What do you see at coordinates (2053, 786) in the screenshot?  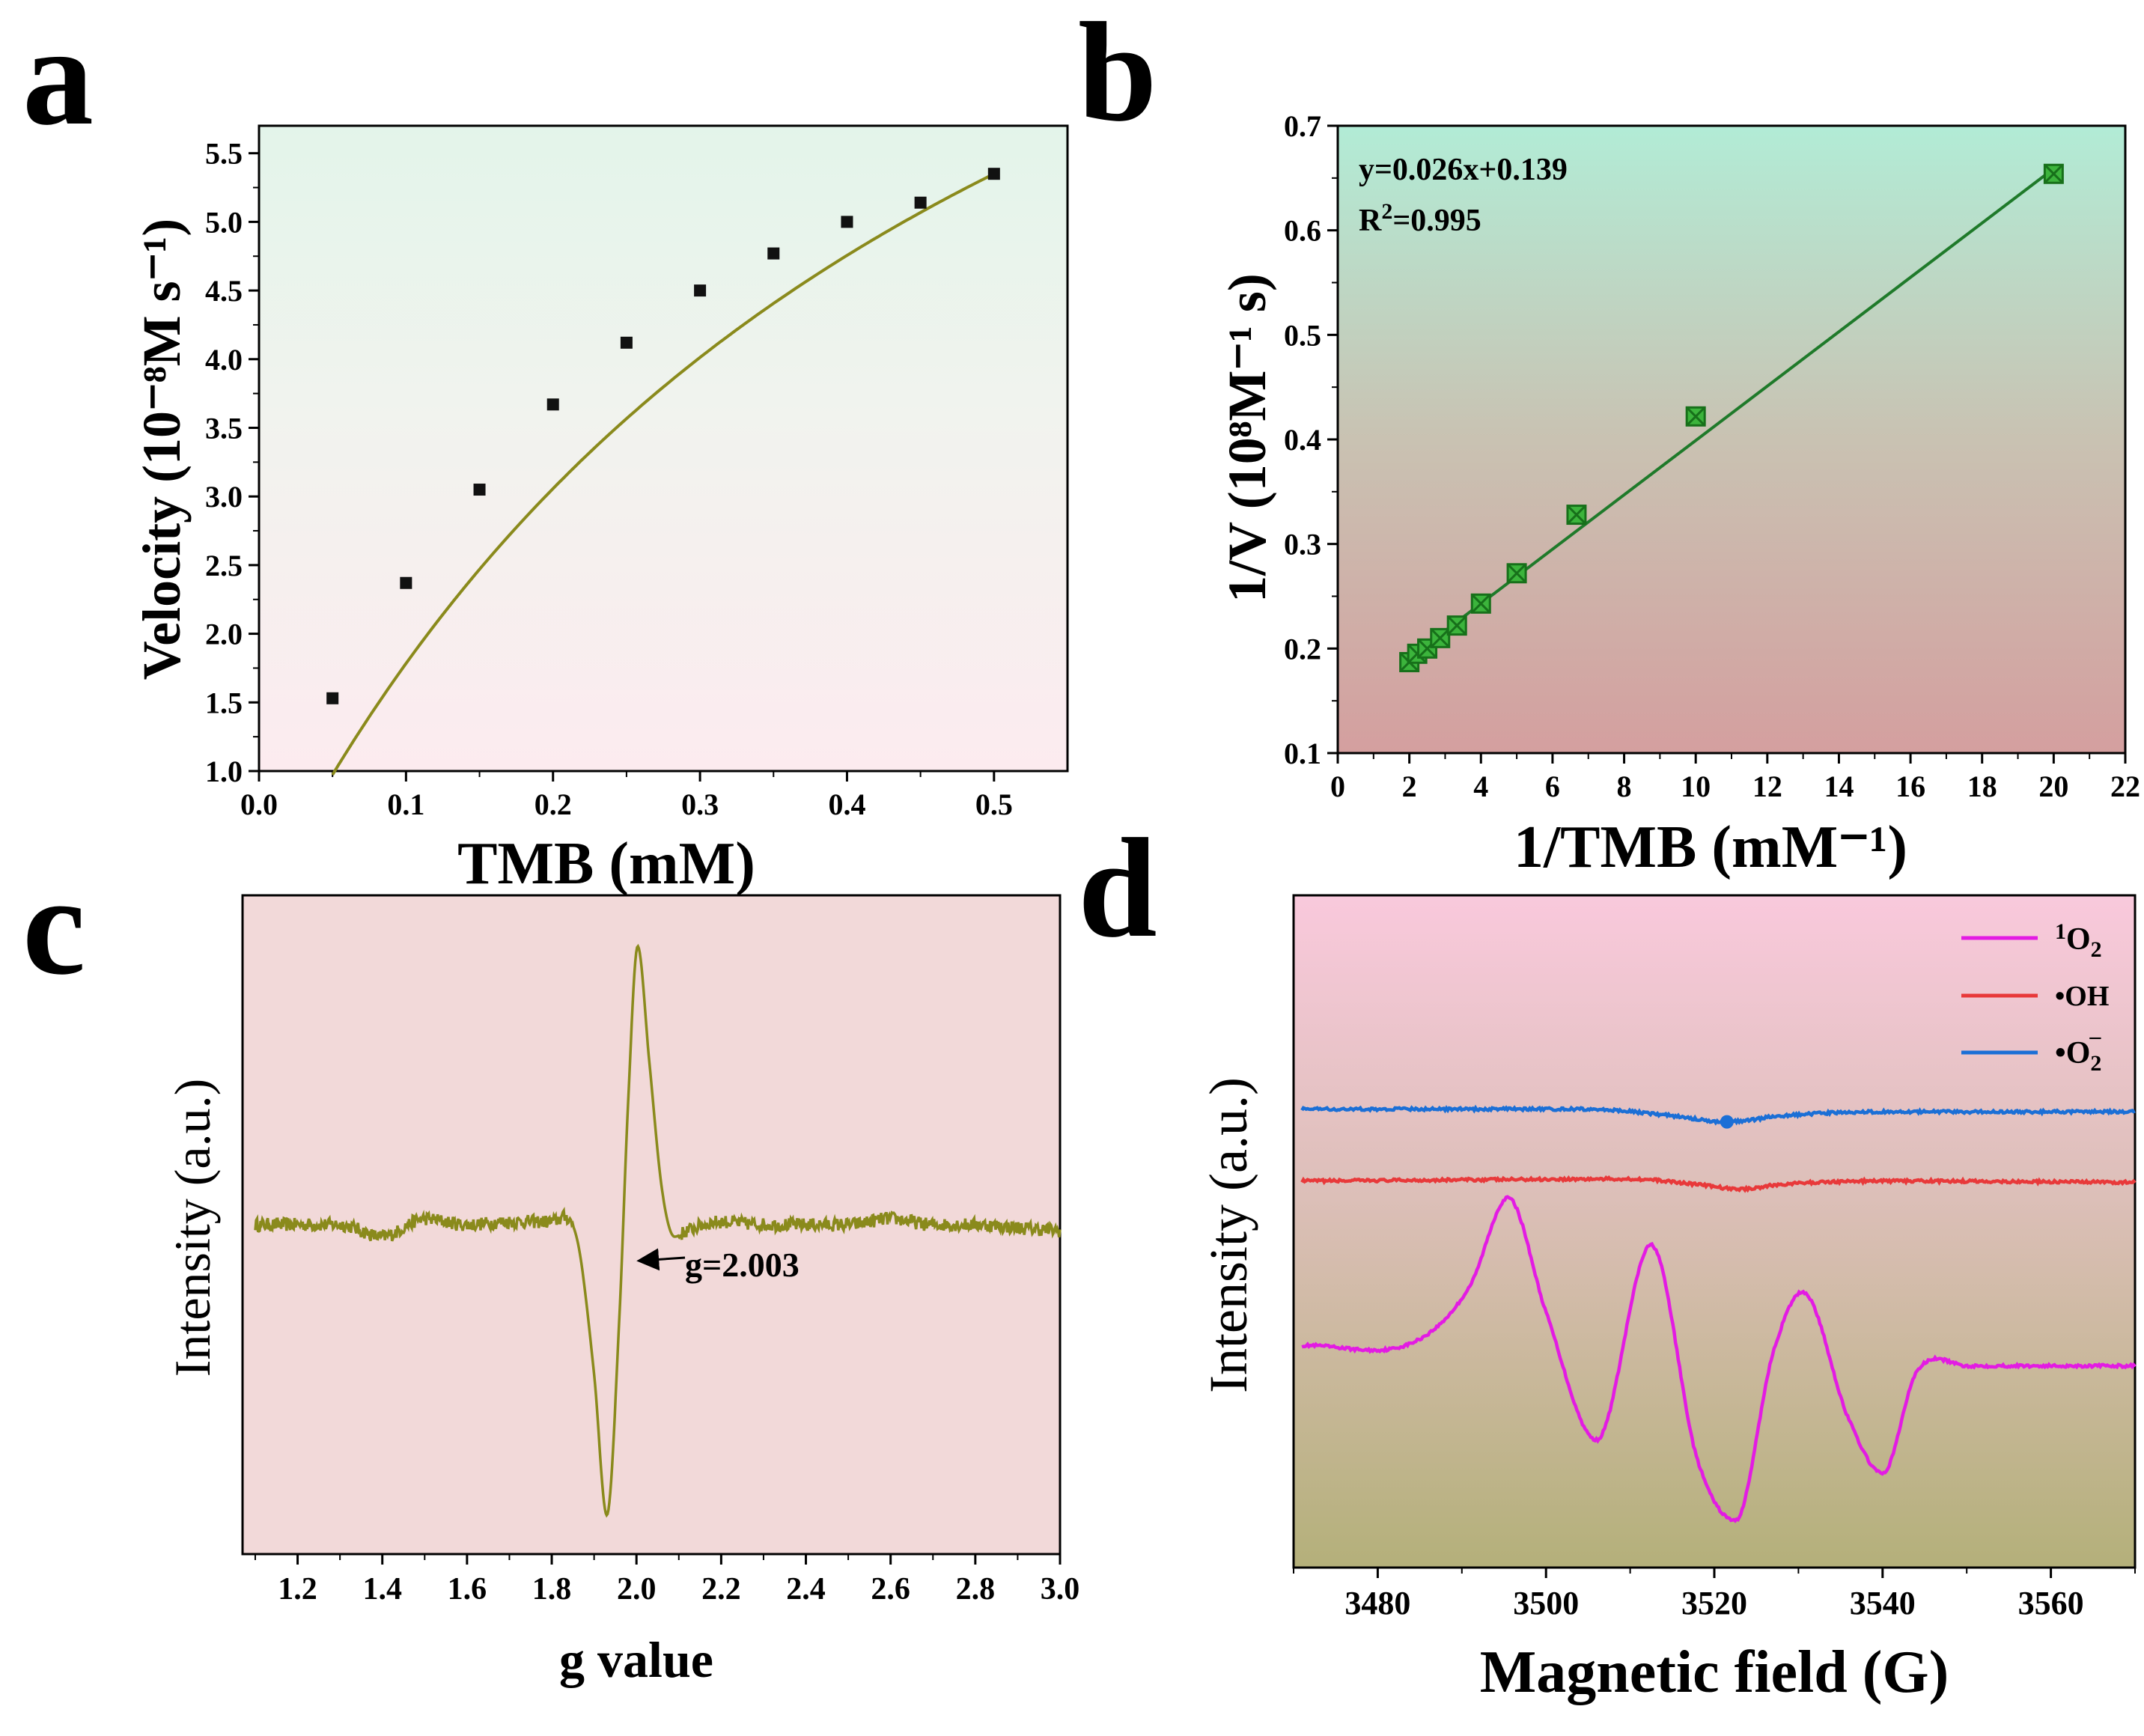 I see `x-tick-label-b: 20` at bounding box center [2053, 786].